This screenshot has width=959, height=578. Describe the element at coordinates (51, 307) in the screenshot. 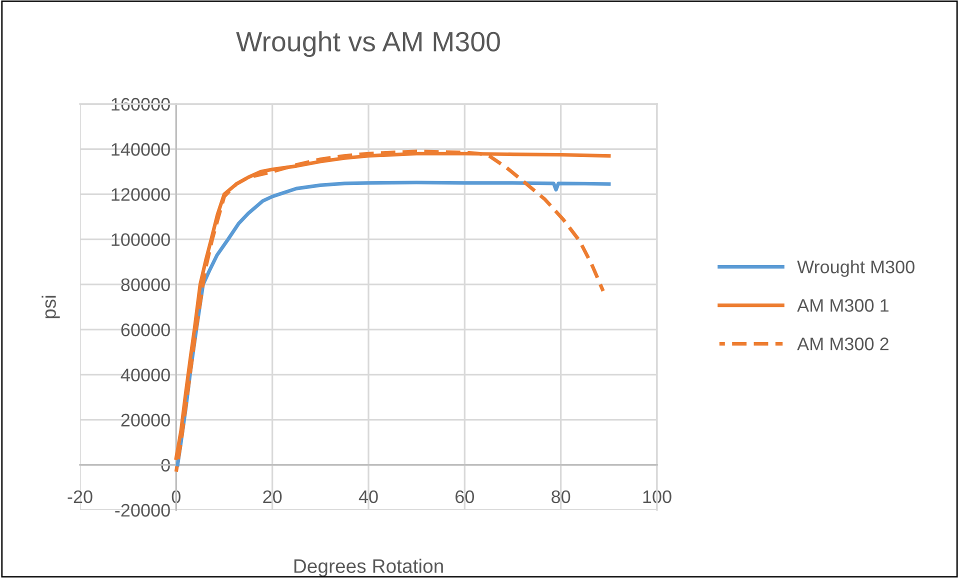

I see `y-axis-title: psi` at that location.